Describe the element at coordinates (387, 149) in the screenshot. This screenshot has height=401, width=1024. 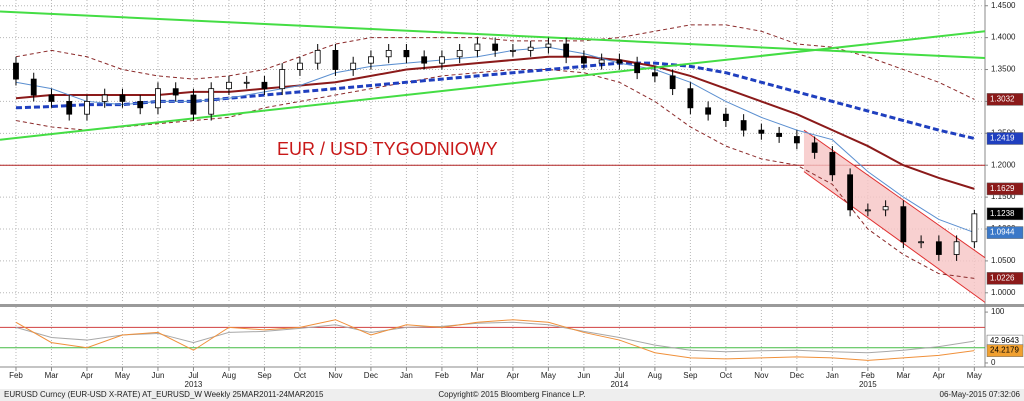
I see `annotation: EUR / USD TYGODNIOWY` at that location.